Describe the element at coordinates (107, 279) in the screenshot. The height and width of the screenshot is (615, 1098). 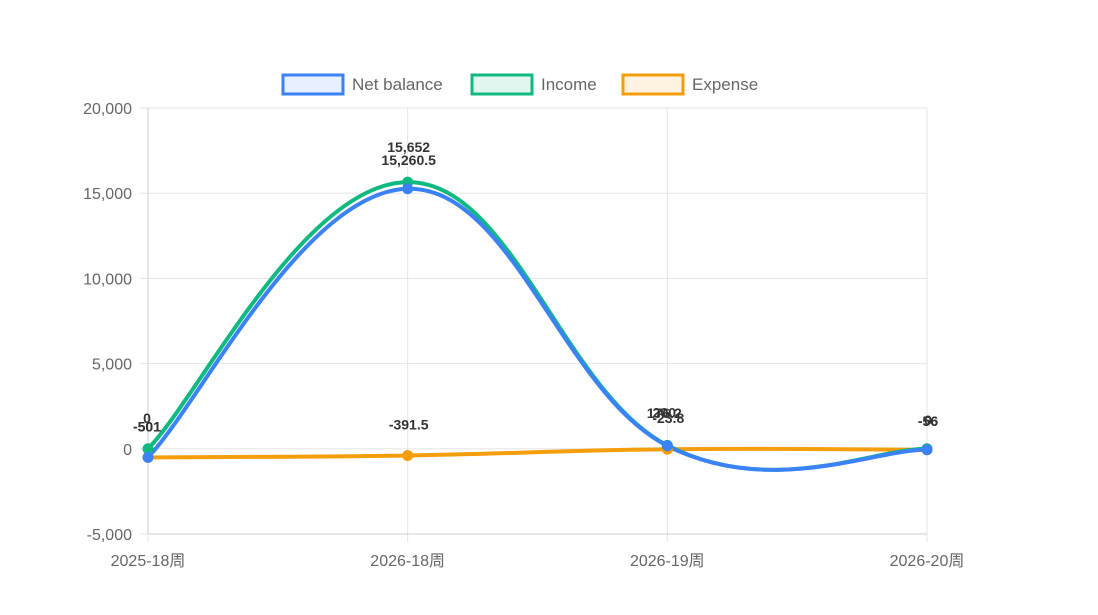
I see `y-tick-label: 10,000` at that location.